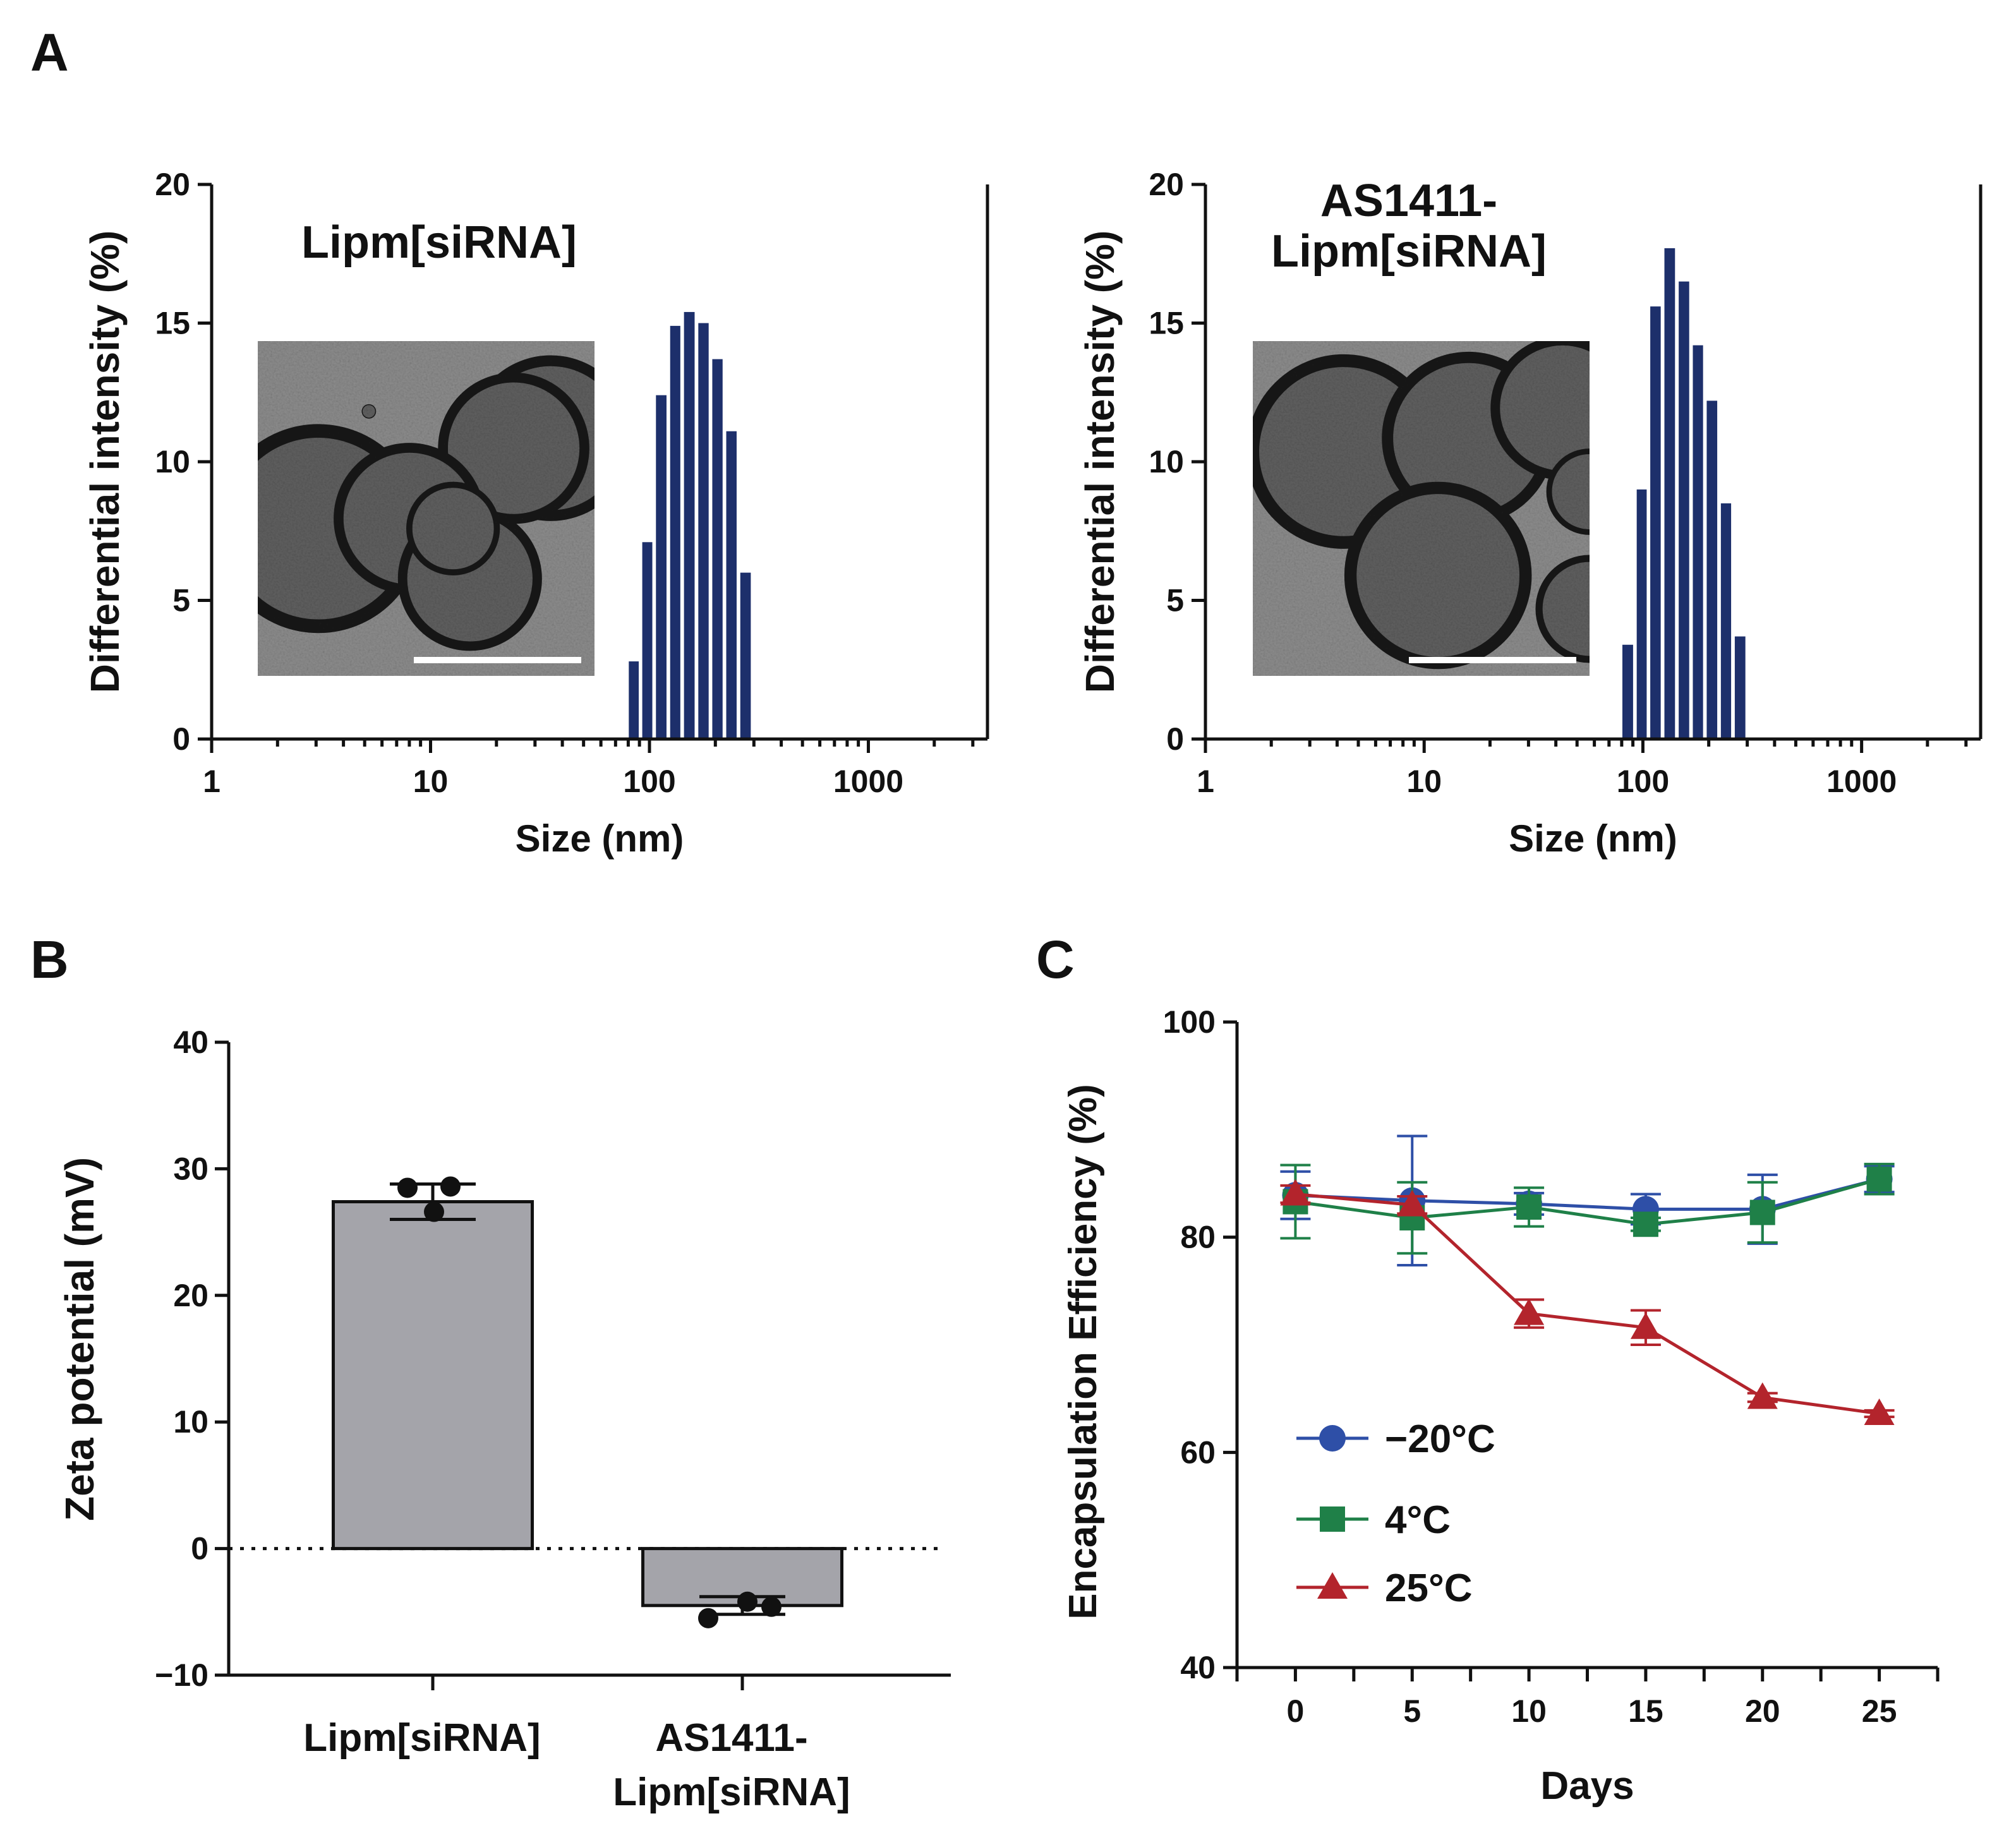 This screenshot has height=1840, width=2016. Describe the element at coordinates (1296, 1711) in the screenshot. I see `x-tick-label: 0` at that location.